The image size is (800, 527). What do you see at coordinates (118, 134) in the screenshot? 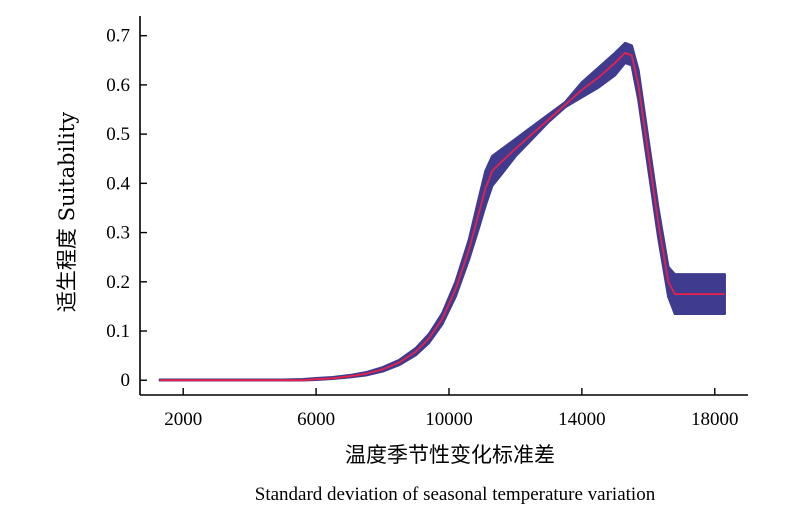
I see `y-tick-label: 0.5` at bounding box center [118, 134].